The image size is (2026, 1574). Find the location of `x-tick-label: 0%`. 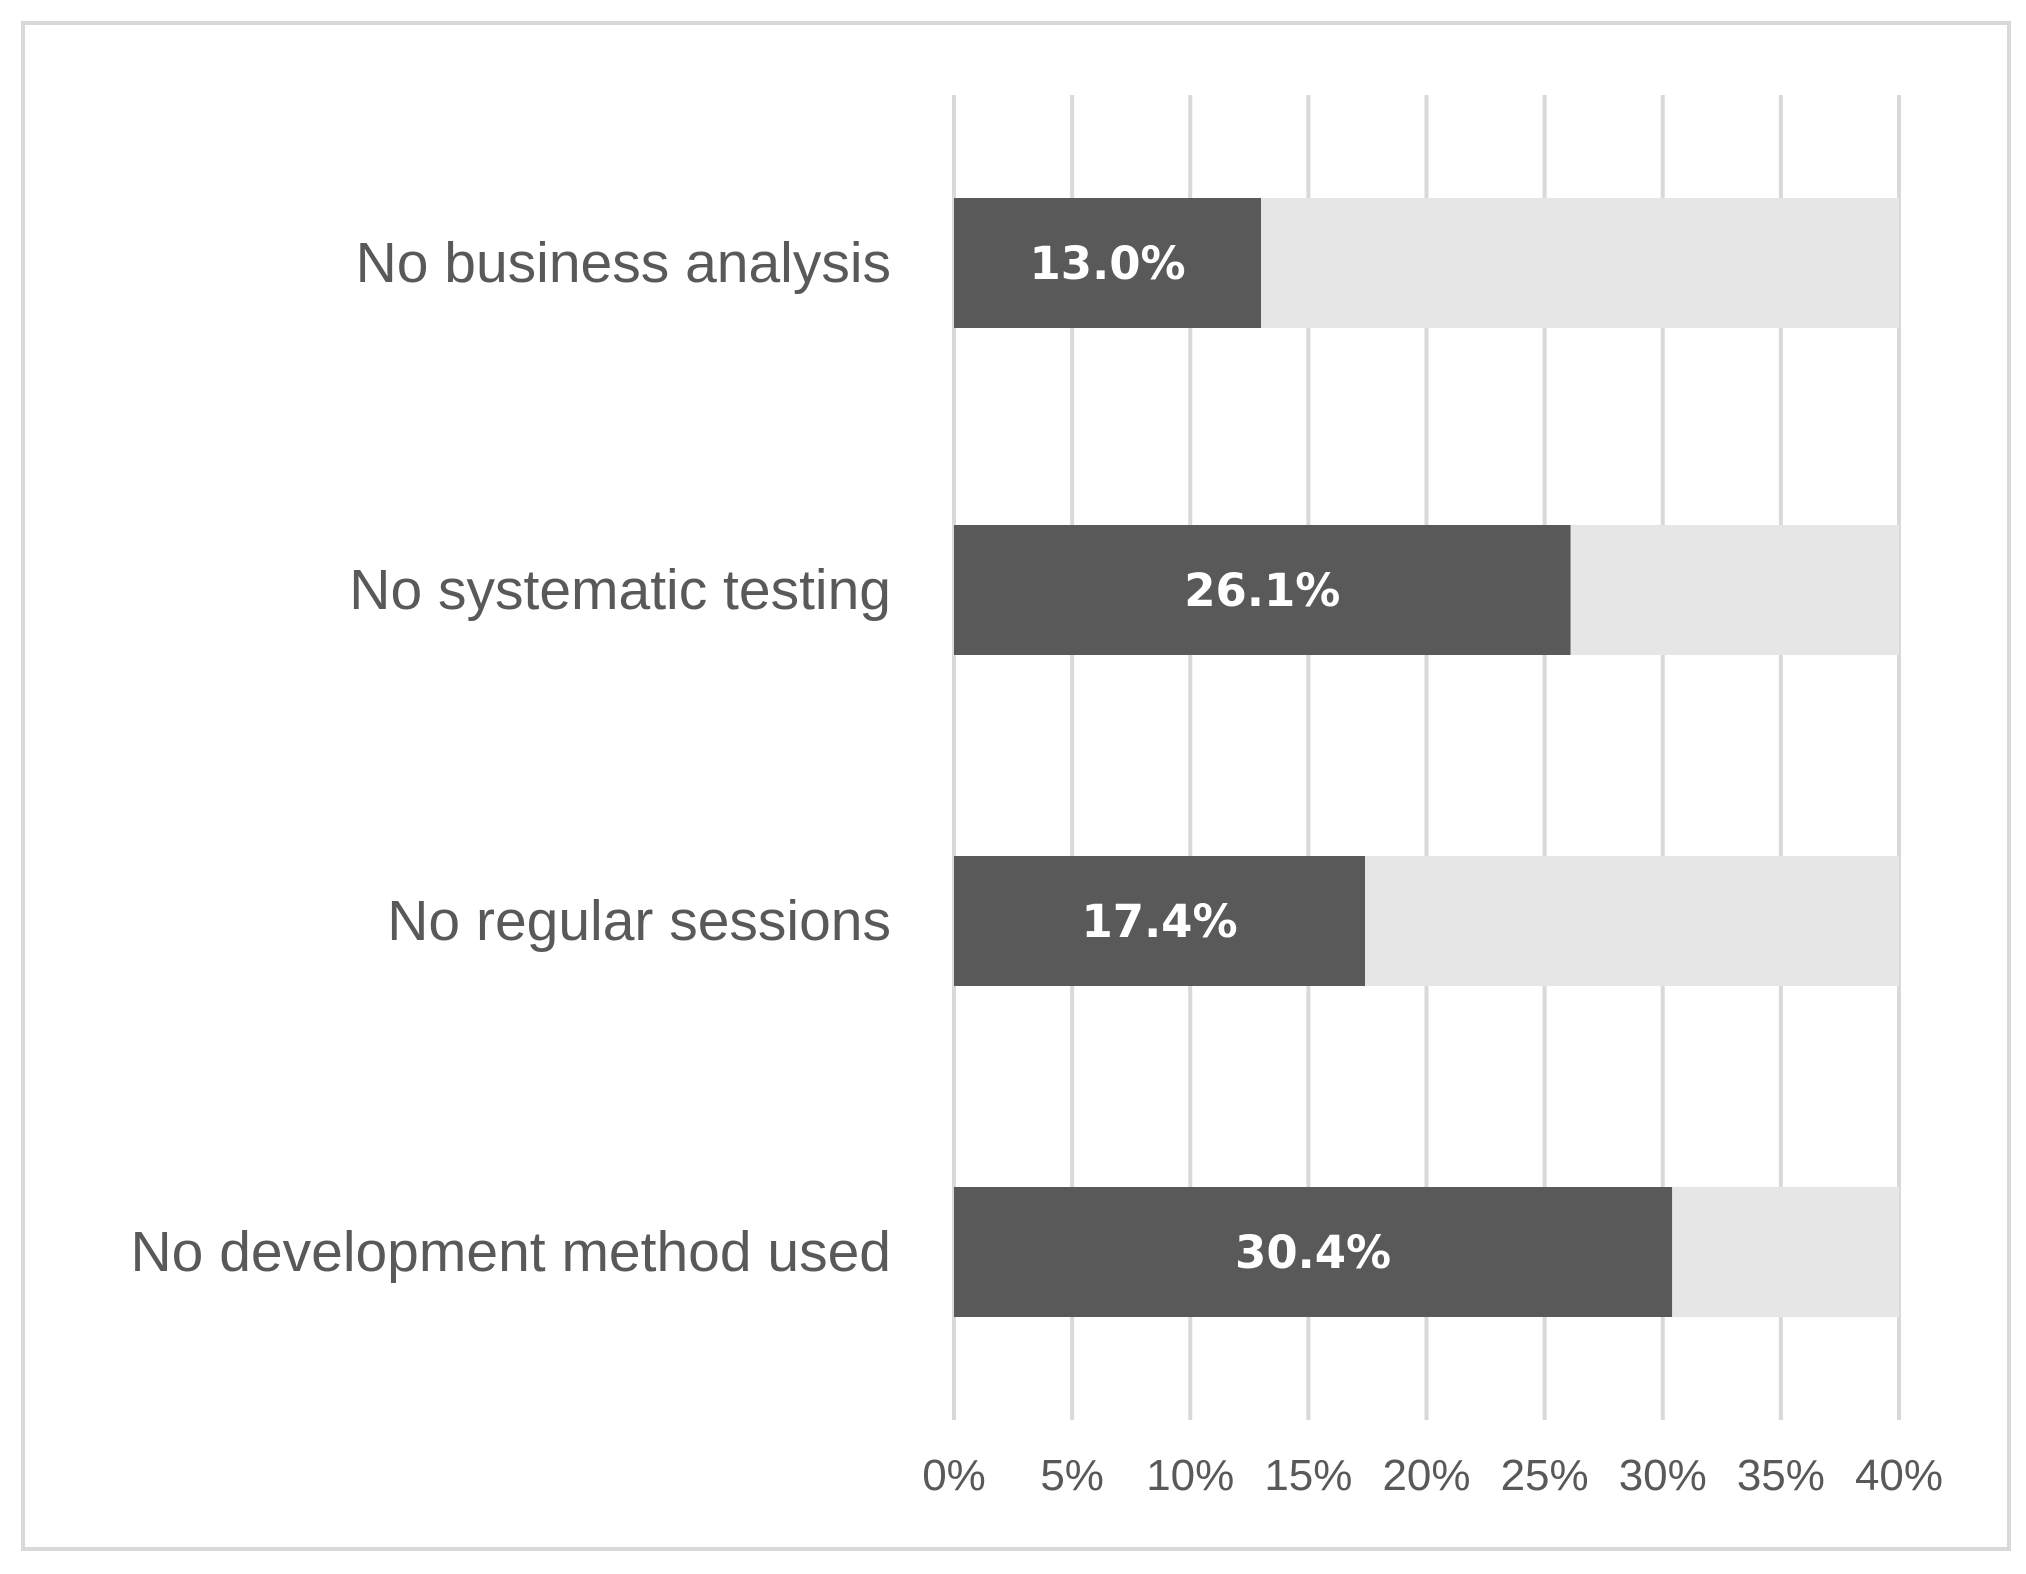

x-tick-label: 0% is located at coordinates (954, 1475).